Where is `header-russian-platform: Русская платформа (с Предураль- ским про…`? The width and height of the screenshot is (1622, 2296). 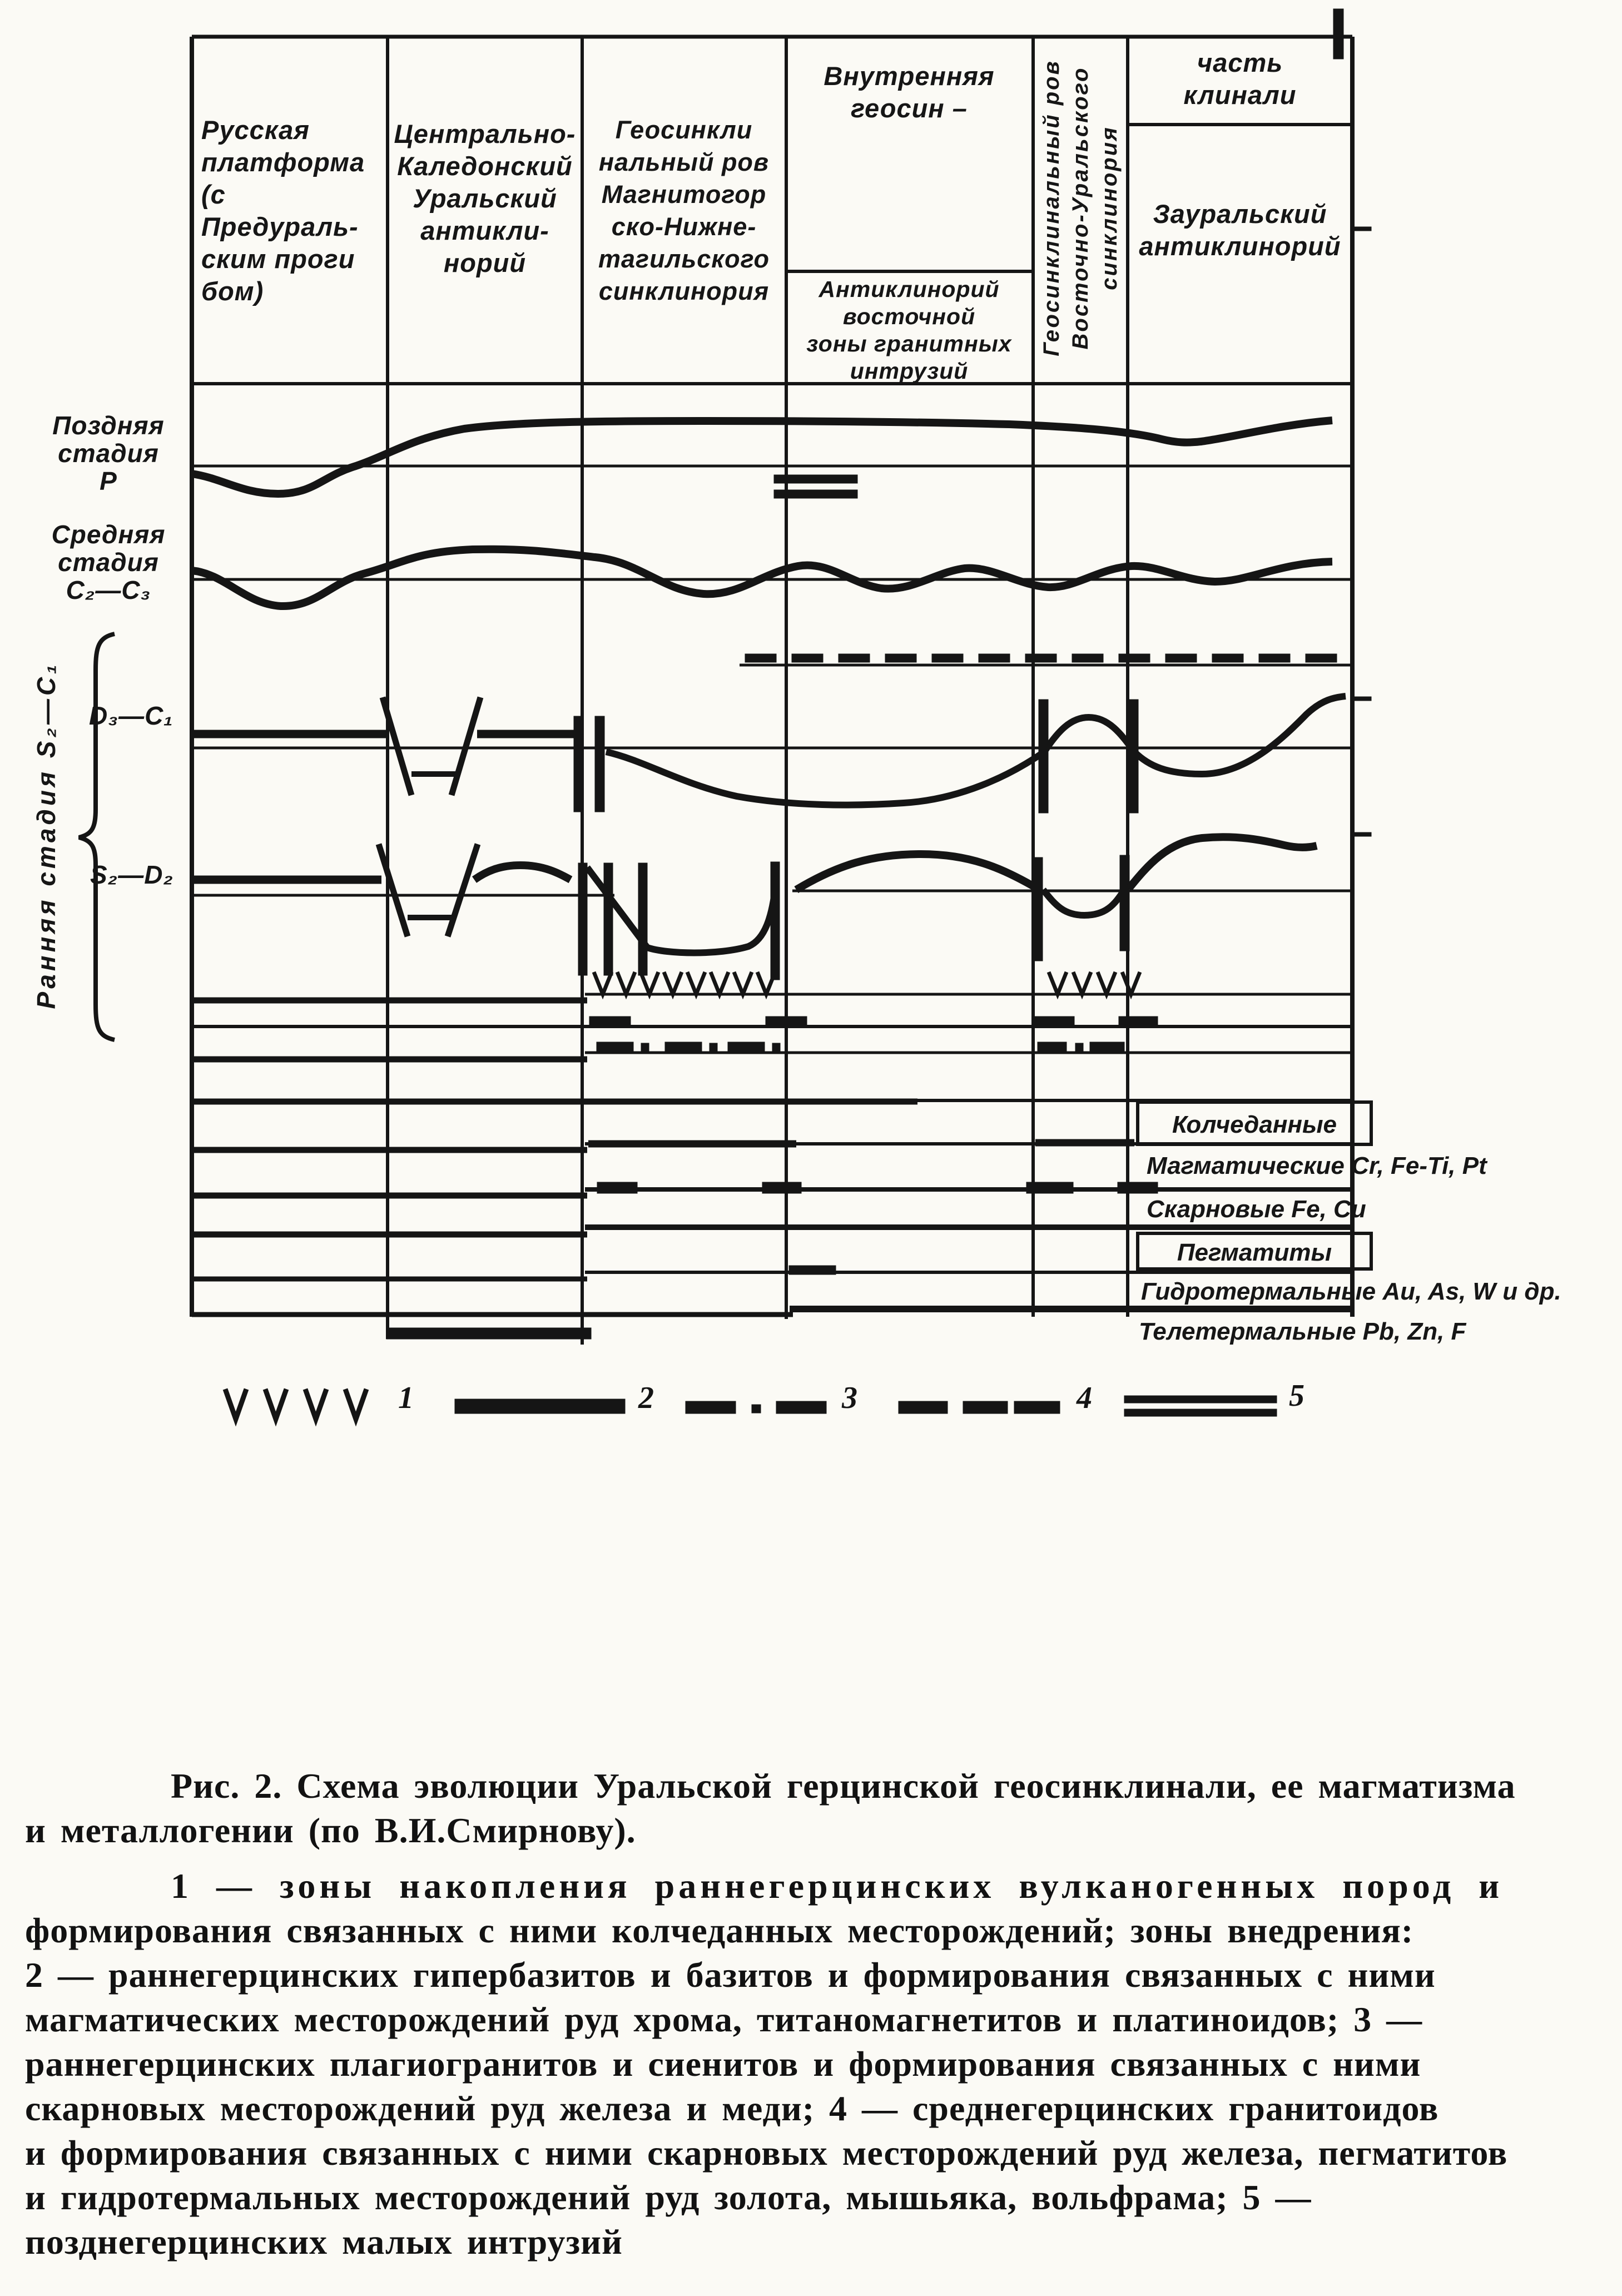
header-russian-platform: Русская платформа (с Предураль- ским про… is located at coordinates (283, 210).